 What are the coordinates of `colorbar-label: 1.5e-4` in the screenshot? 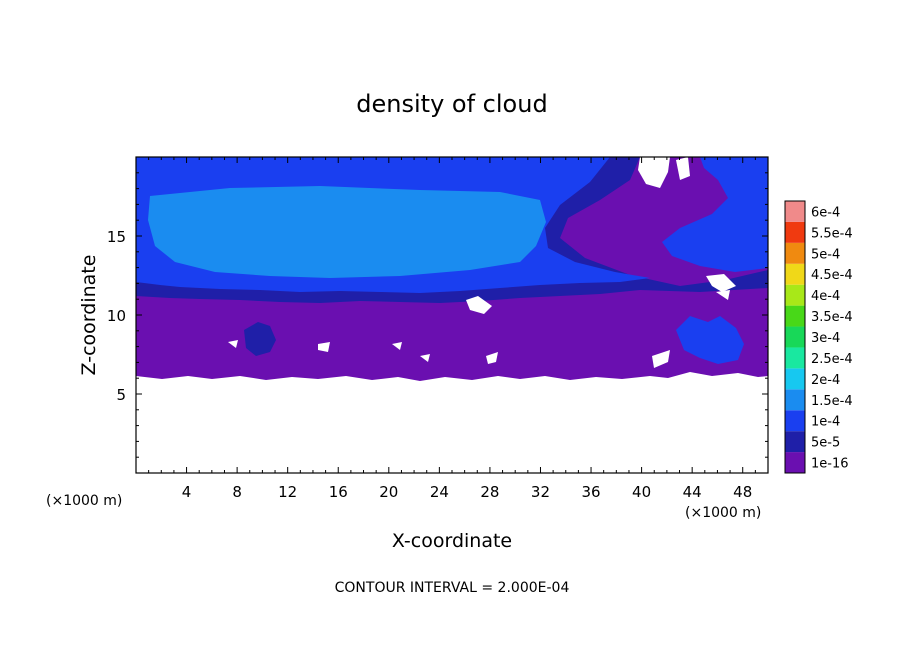 It's located at (832, 401).